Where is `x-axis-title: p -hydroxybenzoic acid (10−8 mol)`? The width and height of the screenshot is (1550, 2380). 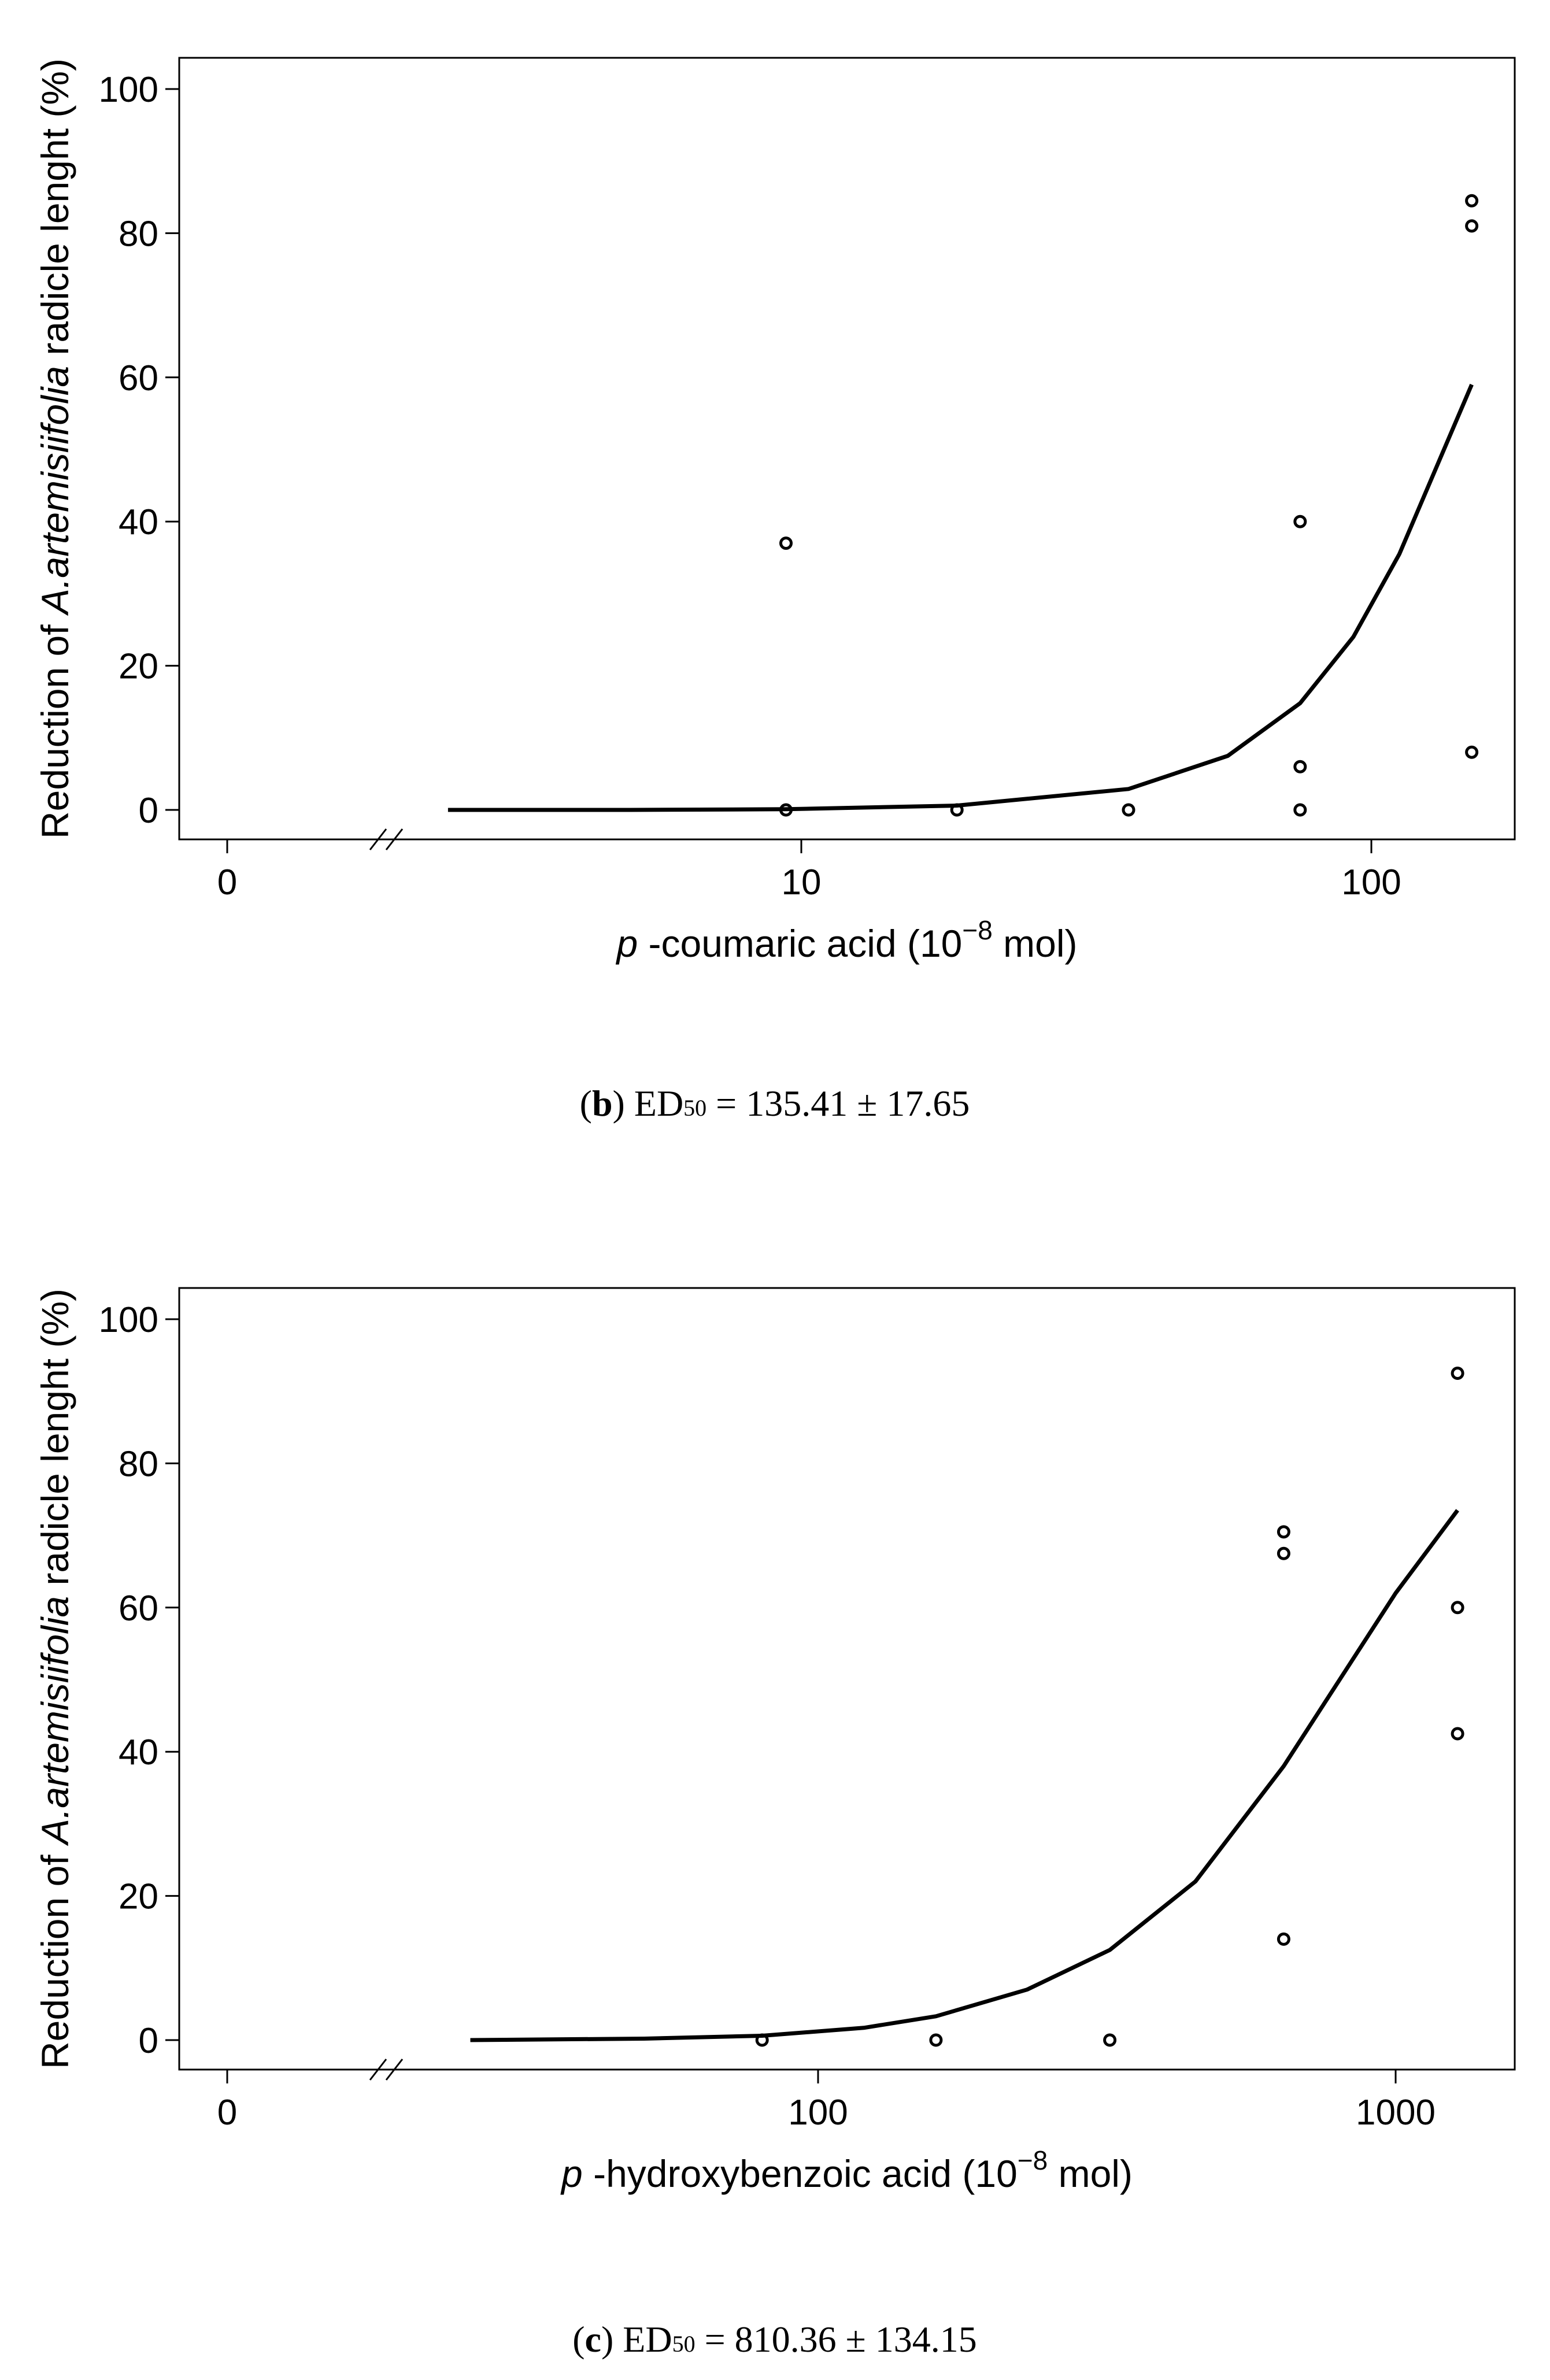 x-axis-title: p -hydroxybenzoic acid (10−8 mol) is located at coordinates (846, 2170).